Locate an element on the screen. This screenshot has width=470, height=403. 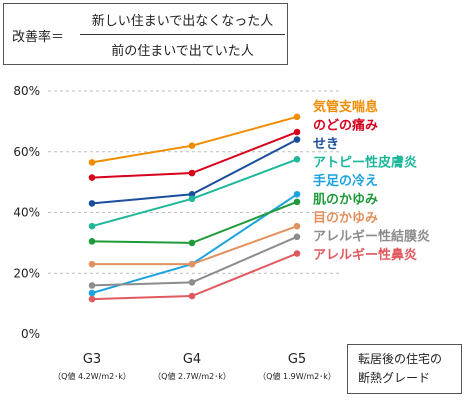
x-tick-label: G5 is located at coordinates (297, 359).